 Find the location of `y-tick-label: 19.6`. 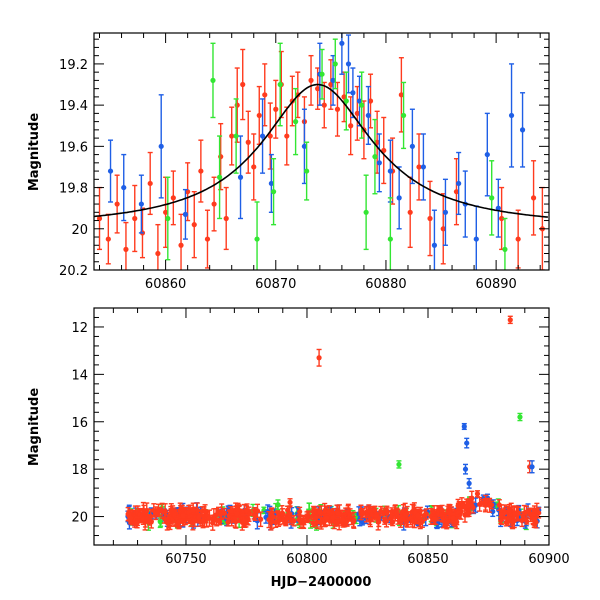

y-tick-label: 19.6 is located at coordinates (73, 147).